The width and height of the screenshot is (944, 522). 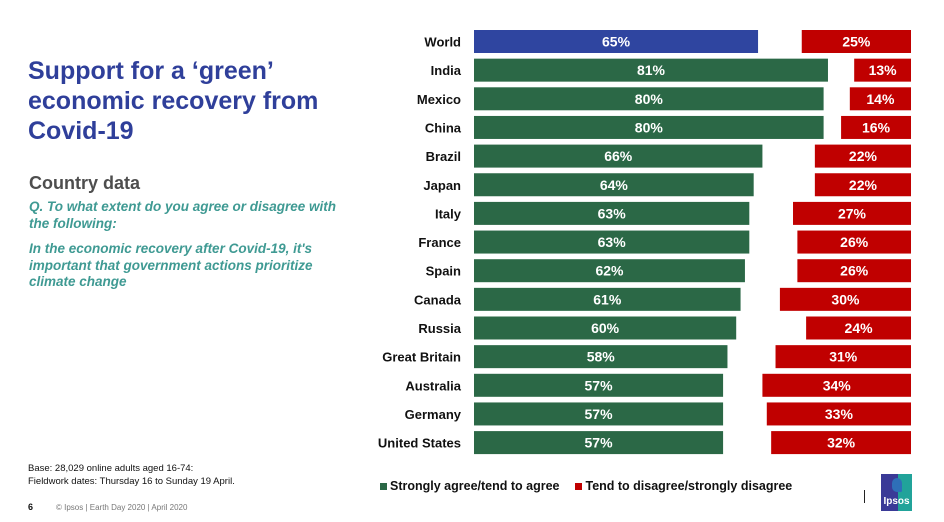 I want to click on agree-value-label-china: 80%, so click(x=649, y=127).